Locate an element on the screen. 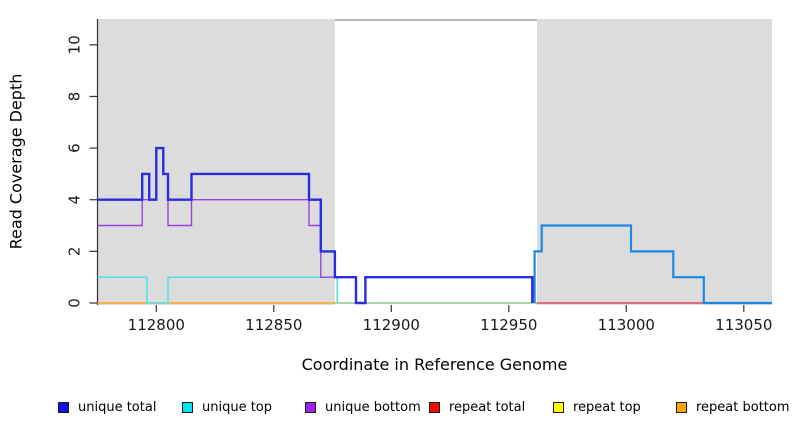  y-tick-label: 0 is located at coordinates (74, 303).